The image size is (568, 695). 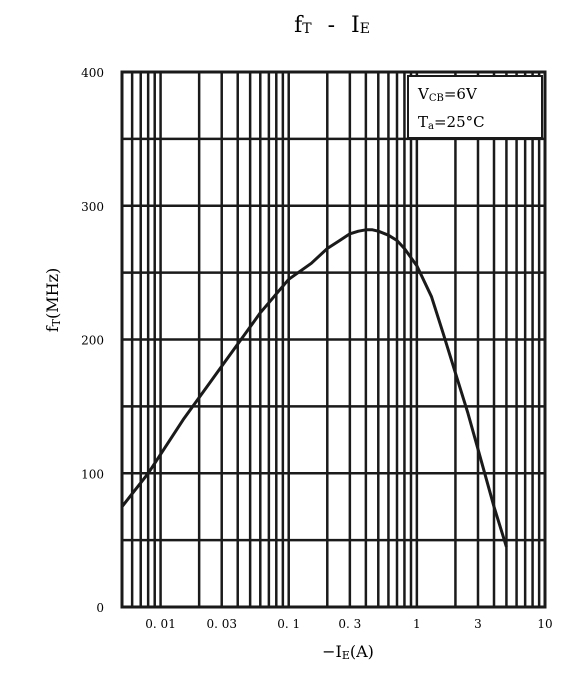 I want to click on legend-frame, so click(x=475, y=107).